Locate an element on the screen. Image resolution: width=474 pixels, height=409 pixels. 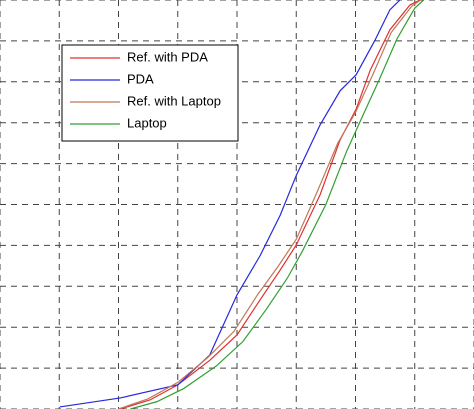
legend-box is located at coordinates (150, 93).